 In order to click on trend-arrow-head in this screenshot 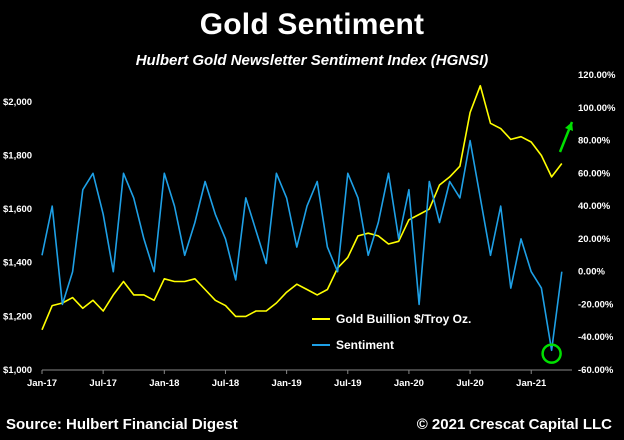, I will do `click(569, 126)`.